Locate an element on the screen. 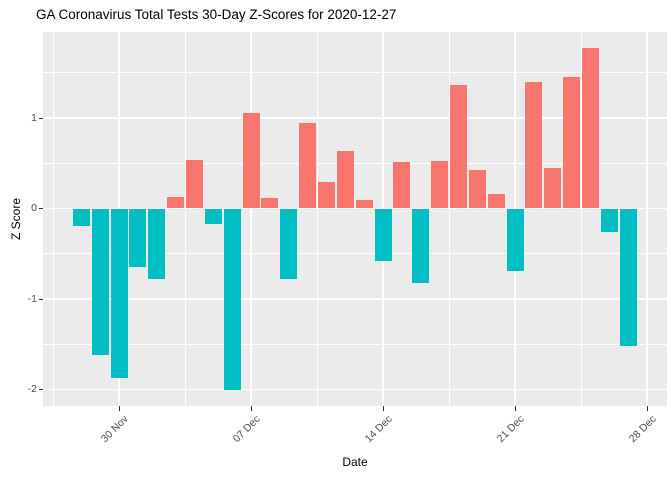 The image size is (672, 480). x-tick-label: 07 Dec is located at coordinates (246, 429).